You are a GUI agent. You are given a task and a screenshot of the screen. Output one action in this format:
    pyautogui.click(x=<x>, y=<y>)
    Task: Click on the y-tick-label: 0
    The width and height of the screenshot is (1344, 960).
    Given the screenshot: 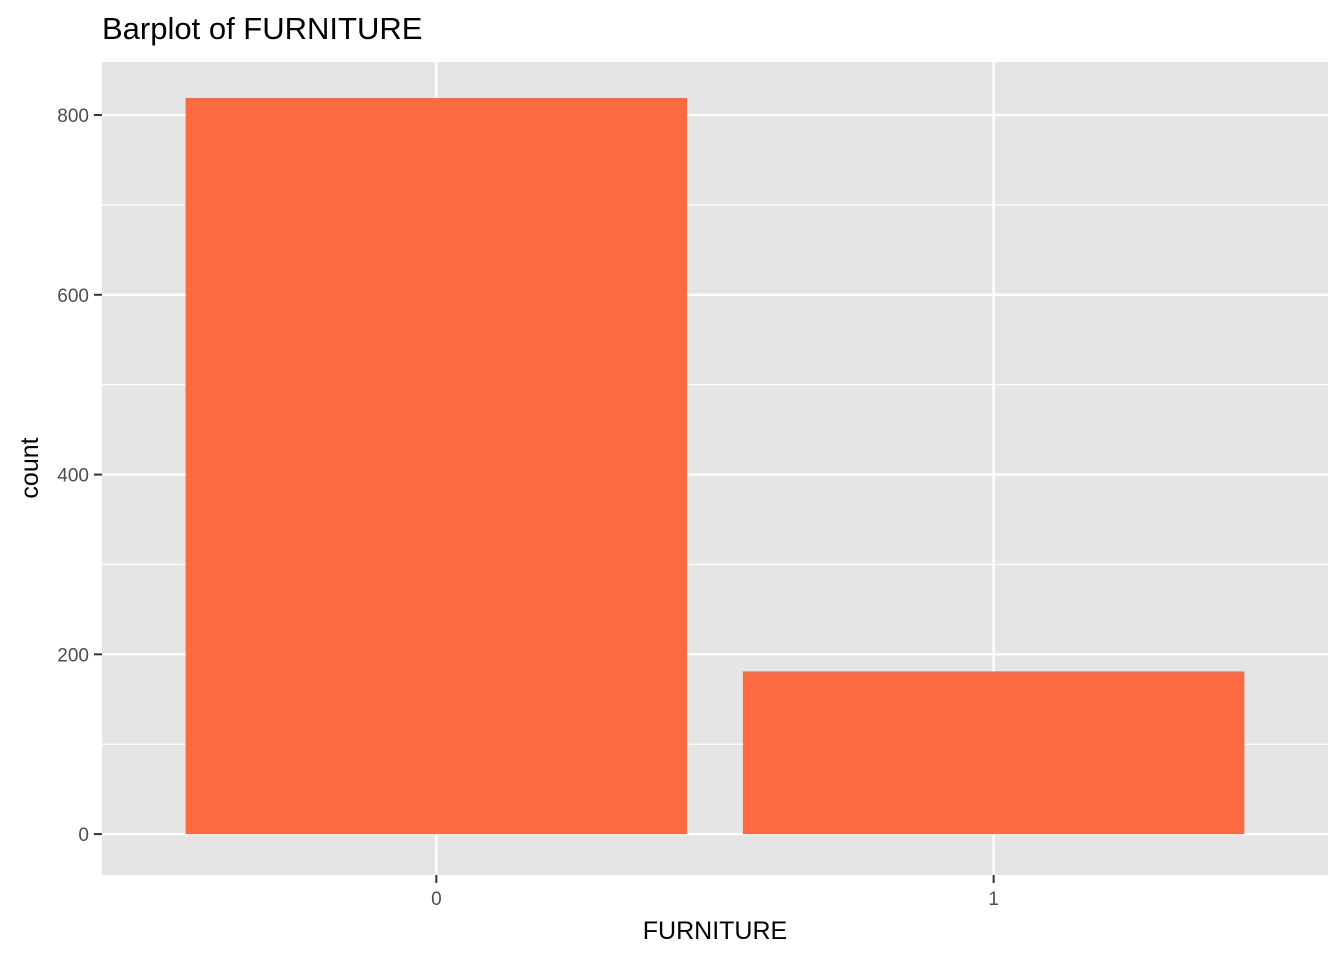 What is the action you would take?
    pyautogui.click(x=83, y=835)
    